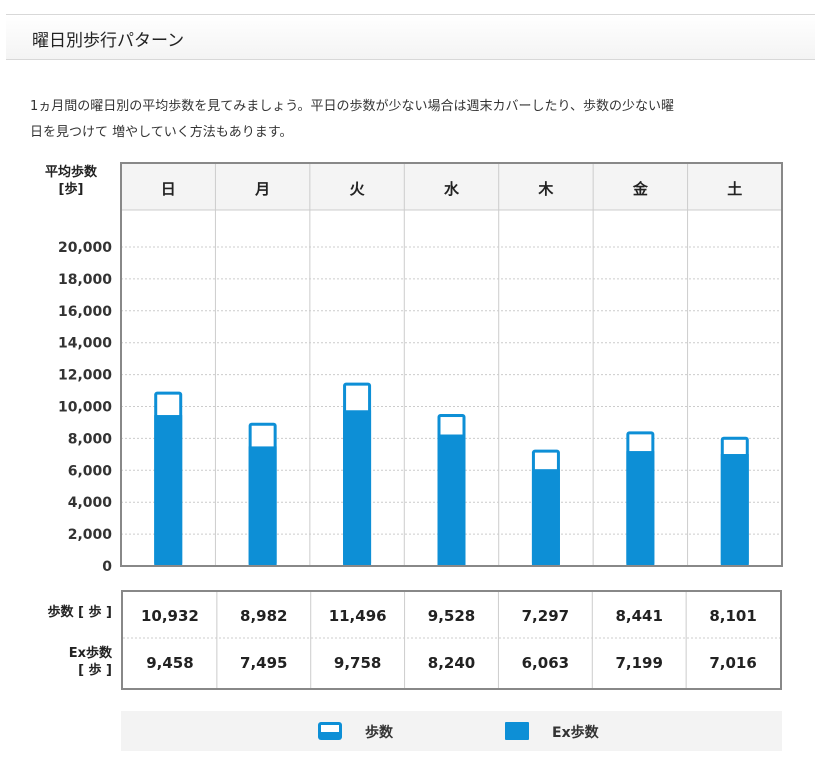 Image resolution: width=815 pixels, height=768 pixels. I want to click on legend-label-ex-steps: Ex歩数, so click(575, 733).